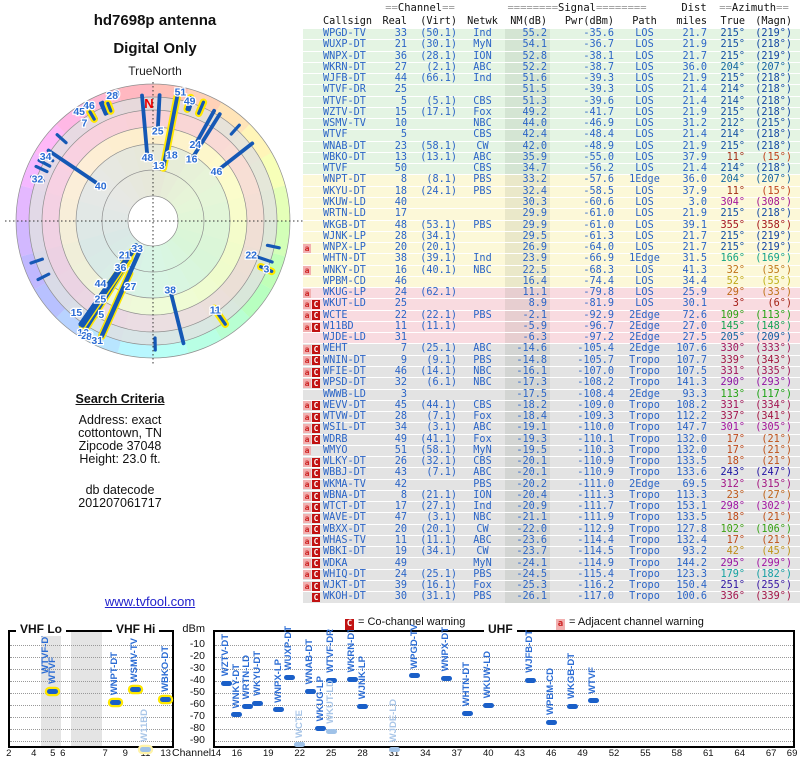 This screenshot has height=768, width=800. What do you see at coordinates (400, 597) in the screenshot?
I see `real-channel-cell: 30` at bounding box center [400, 597].